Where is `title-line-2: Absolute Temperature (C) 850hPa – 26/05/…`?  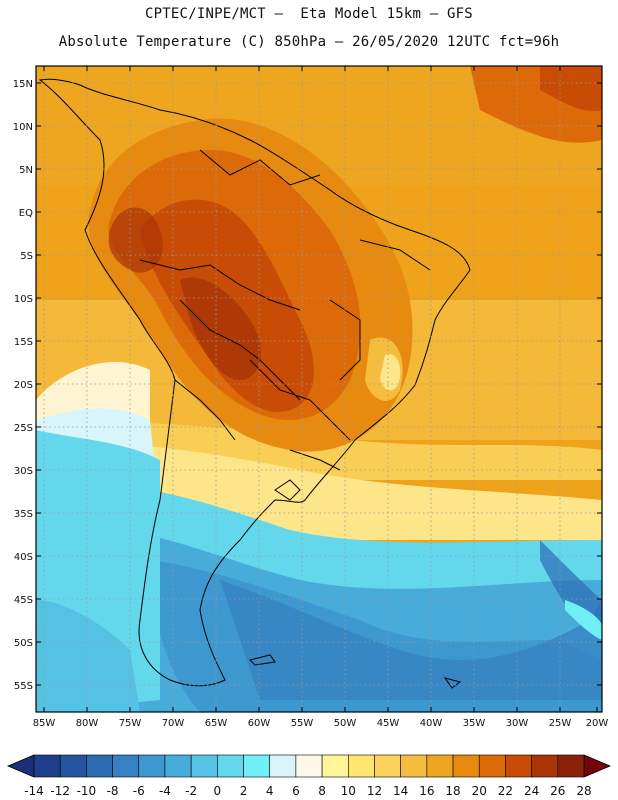 title-line-2: Absolute Temperature (C) 850hPa – 26/05/… is located at coordinates (309, 42).